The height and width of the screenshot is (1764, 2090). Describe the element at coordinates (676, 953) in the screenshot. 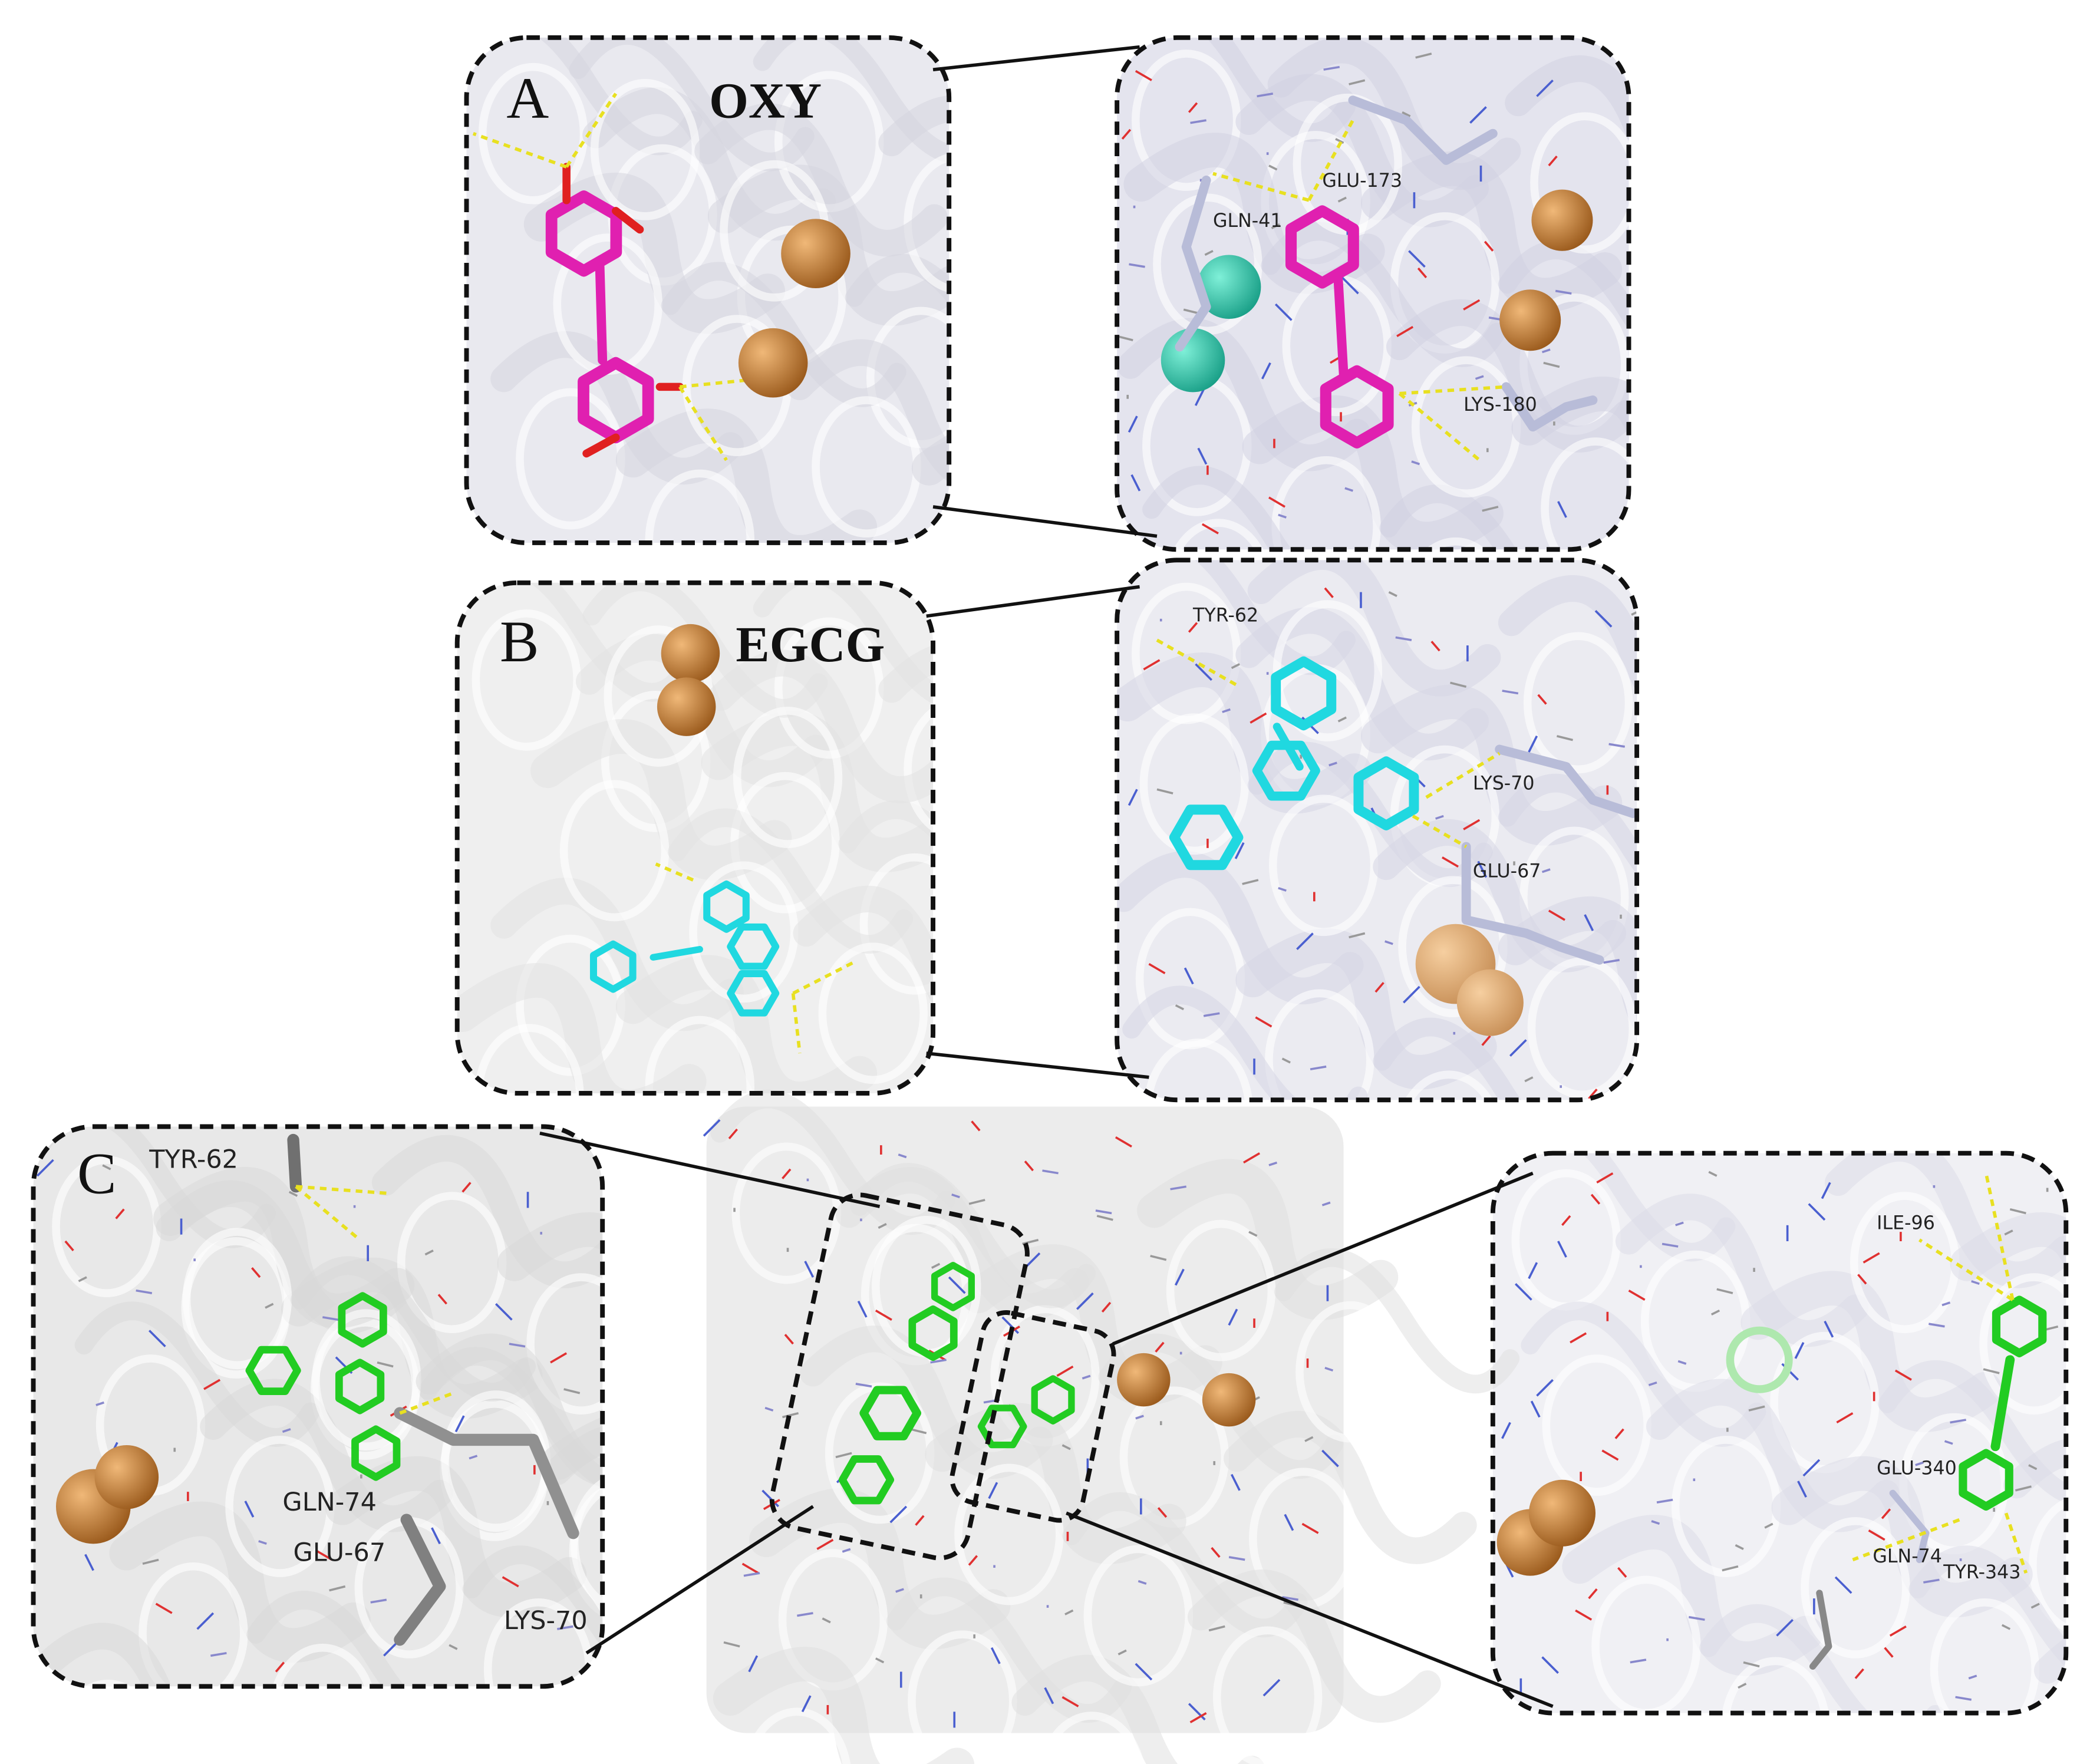

I see `bond` at that location.